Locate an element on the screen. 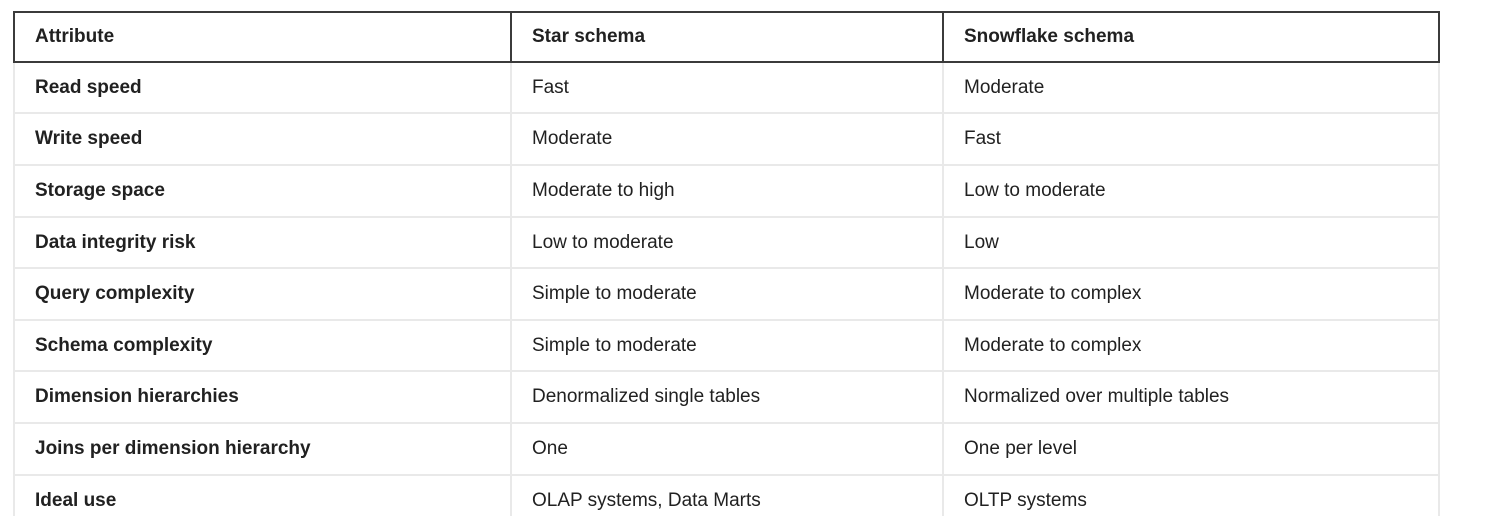  attribute-cell: Schema complexity is located at coordinates (262, 345).